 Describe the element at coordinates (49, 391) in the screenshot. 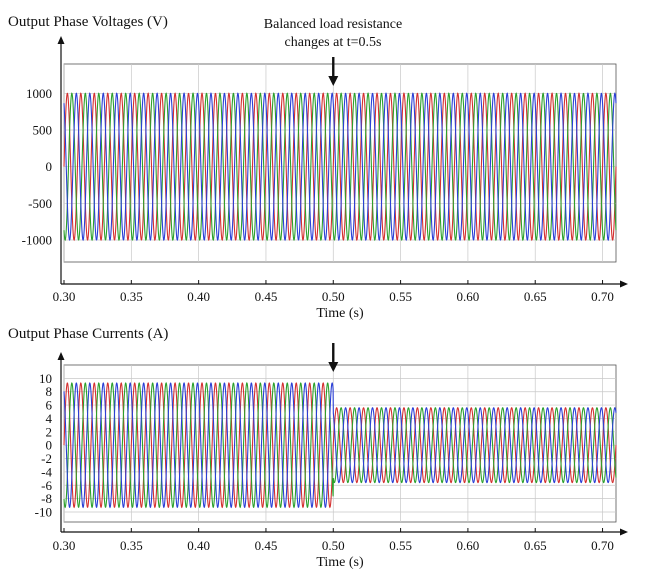

I see `current-y-tick-label: 8` at that location.